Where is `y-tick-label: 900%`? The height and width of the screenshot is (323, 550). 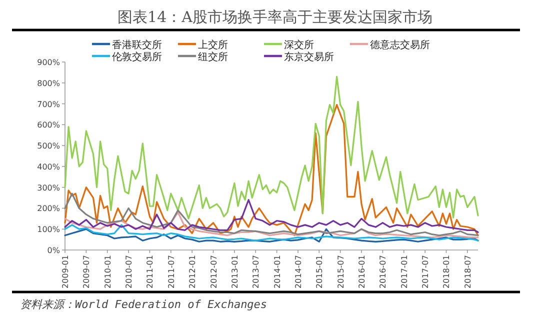
y-tick-label: 900% is located at coordinates (48, 62).